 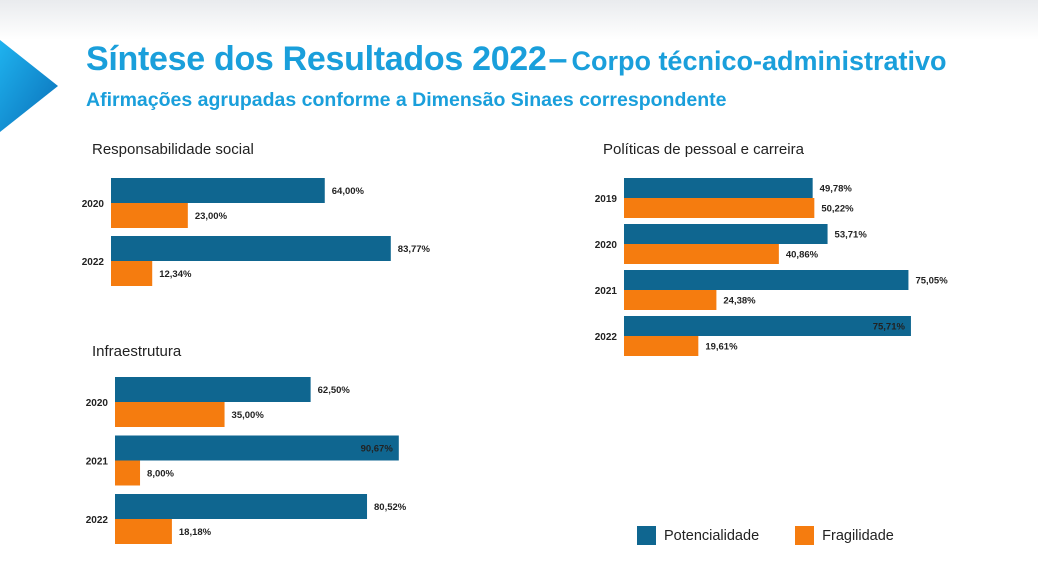 I want to click on data-label: 75,71%, so click(x=889, y=327).